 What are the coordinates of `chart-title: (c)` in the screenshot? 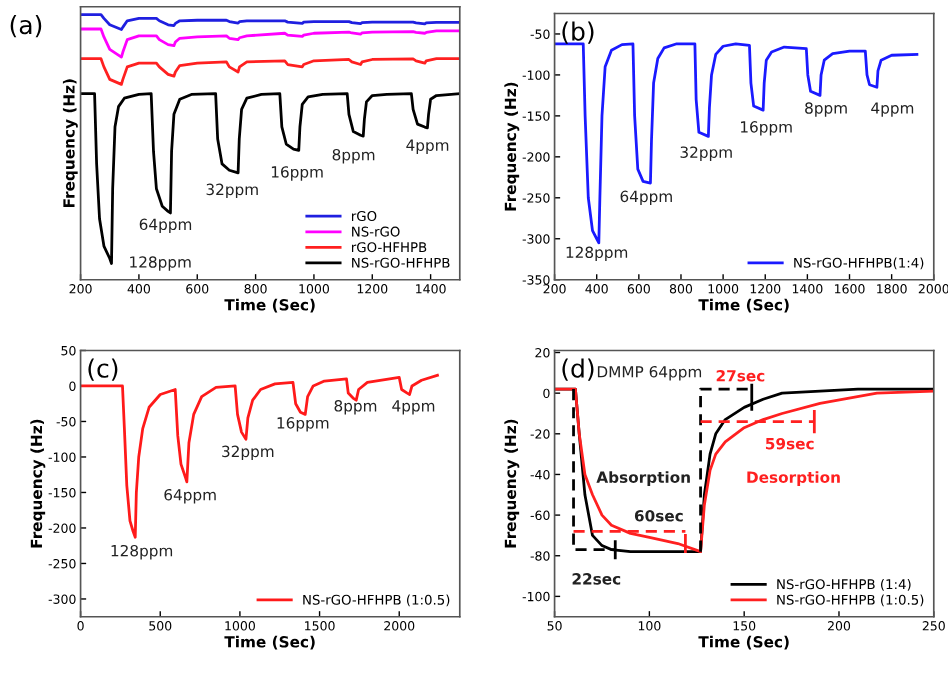 It's located at (103, 369).